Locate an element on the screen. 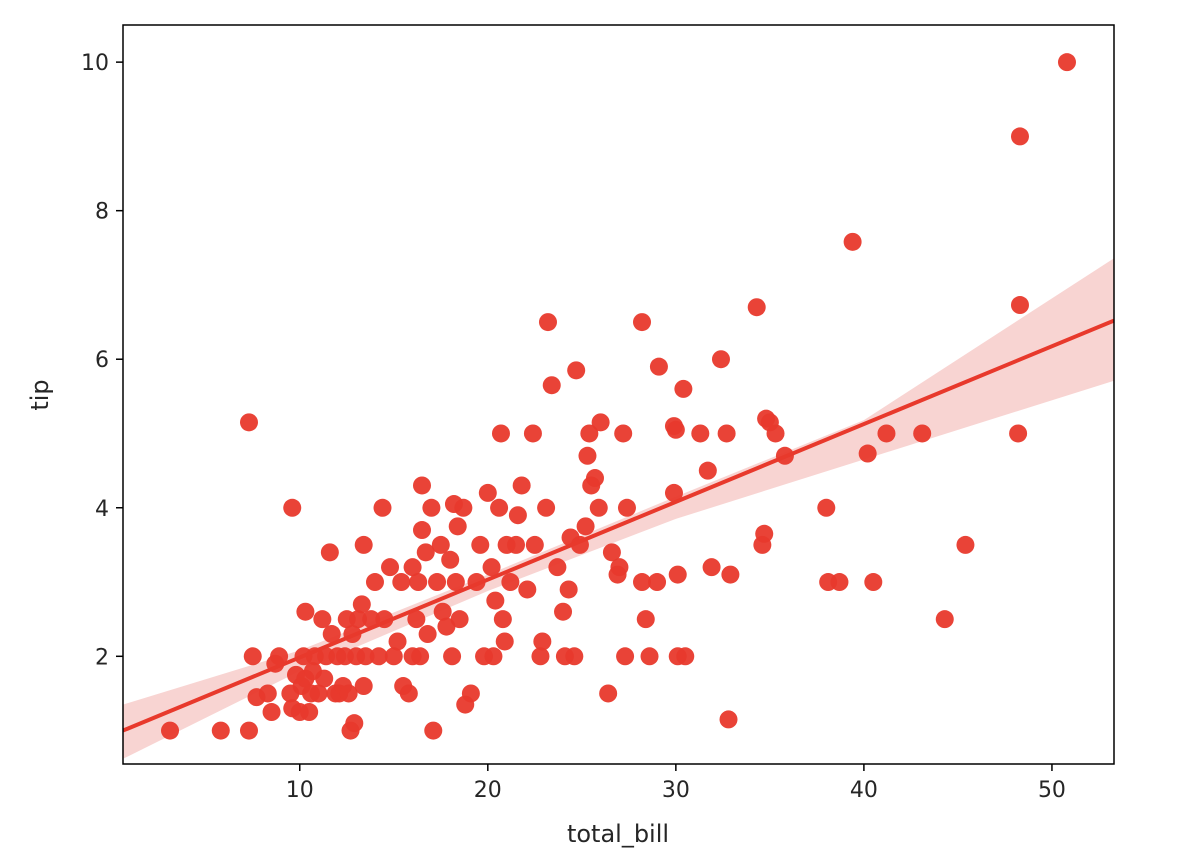 This screenshot has height=862, width=1196. x-tick-label: 50 is located at coordinates (1052, 790).